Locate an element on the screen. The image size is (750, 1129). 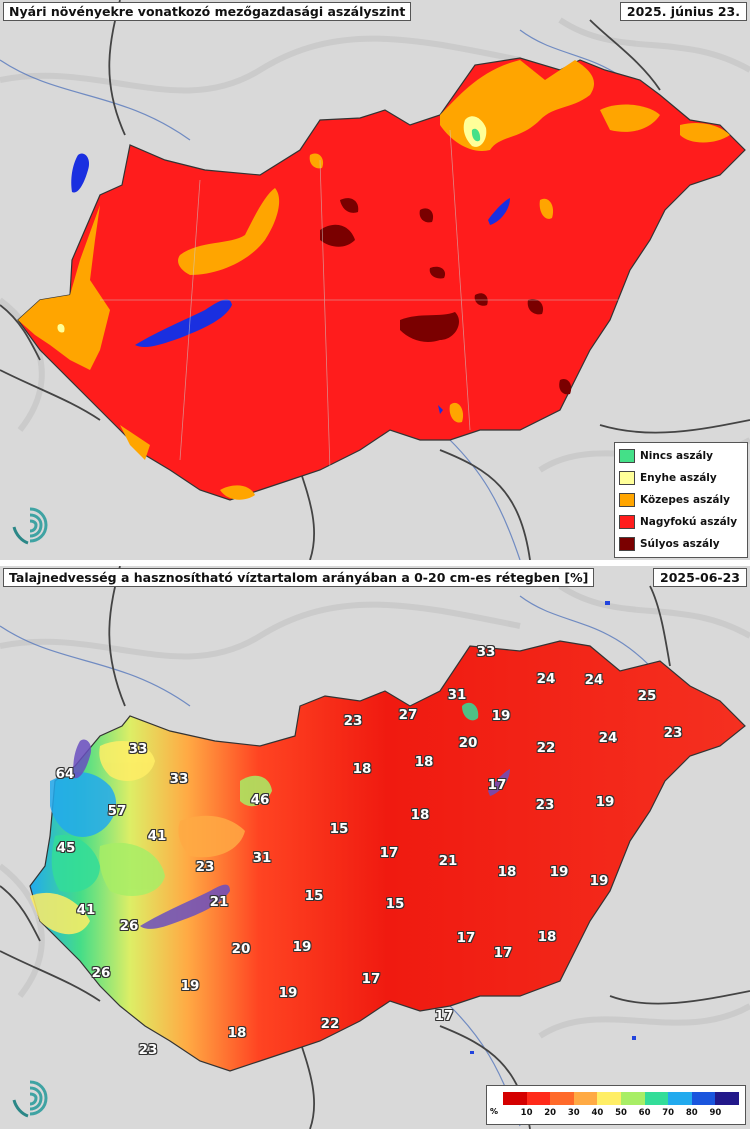
legend-label: Súlyos aszály is located at coordinates (680, 544).